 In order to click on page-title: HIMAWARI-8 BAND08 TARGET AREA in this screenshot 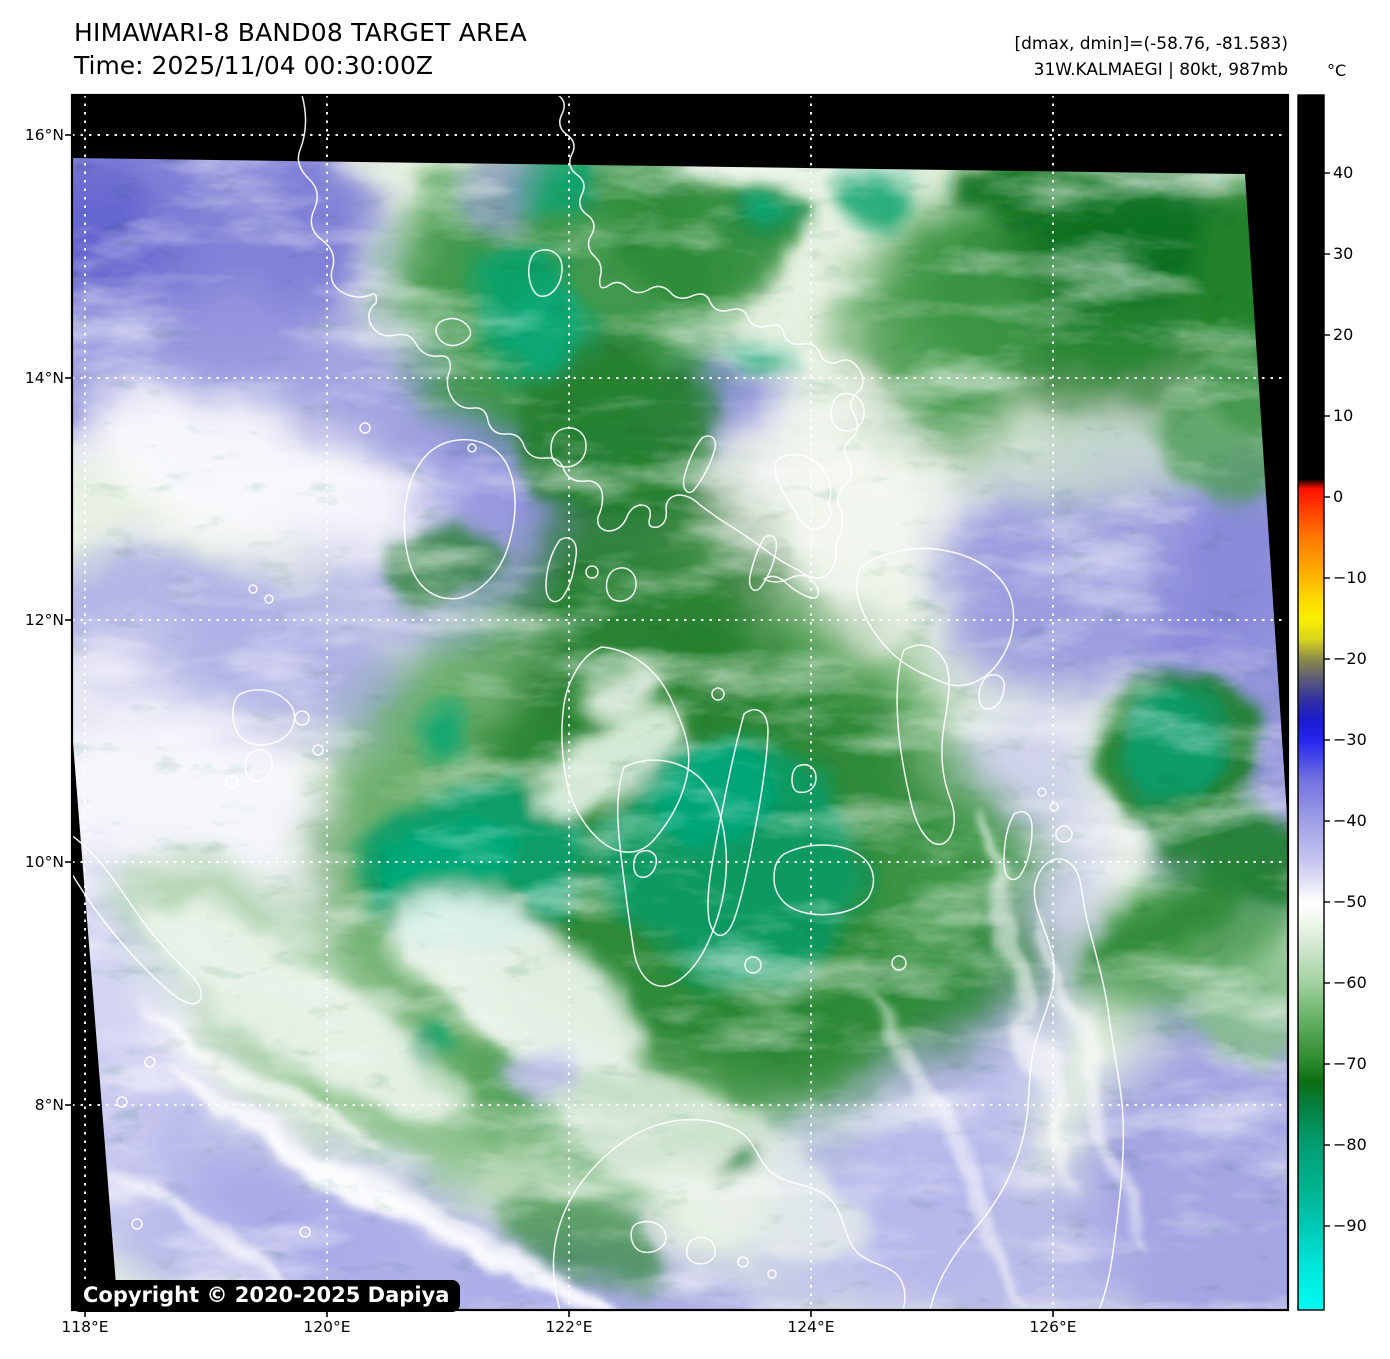, I will do `click(300, 32)`.